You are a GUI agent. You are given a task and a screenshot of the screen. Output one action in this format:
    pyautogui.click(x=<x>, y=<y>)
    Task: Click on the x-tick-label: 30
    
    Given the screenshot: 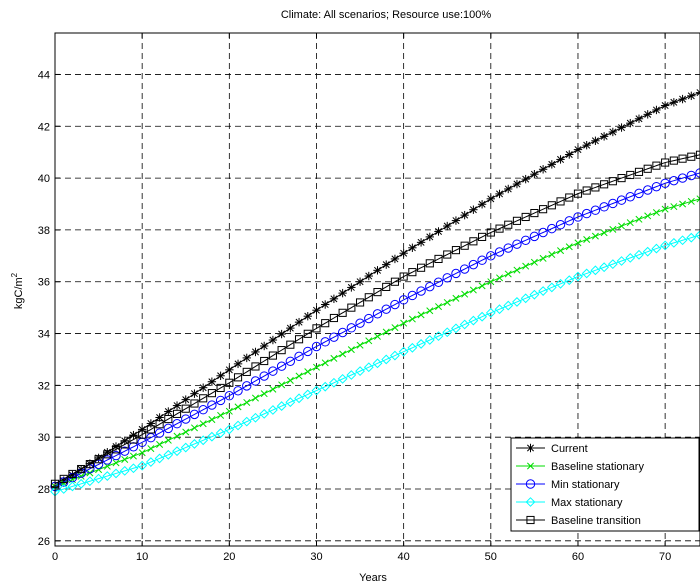 What is the action you would take?
    pyautogui.click(x=316, y=557)
    